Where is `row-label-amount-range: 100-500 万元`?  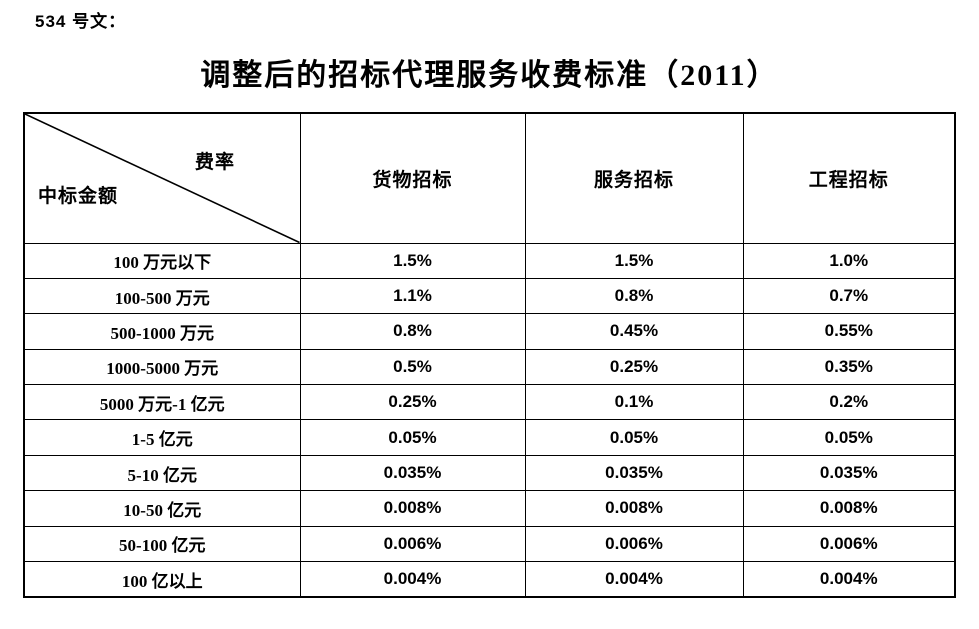
row-label-amount-range: 100-500 万元 is located at coordinates (162, 296).